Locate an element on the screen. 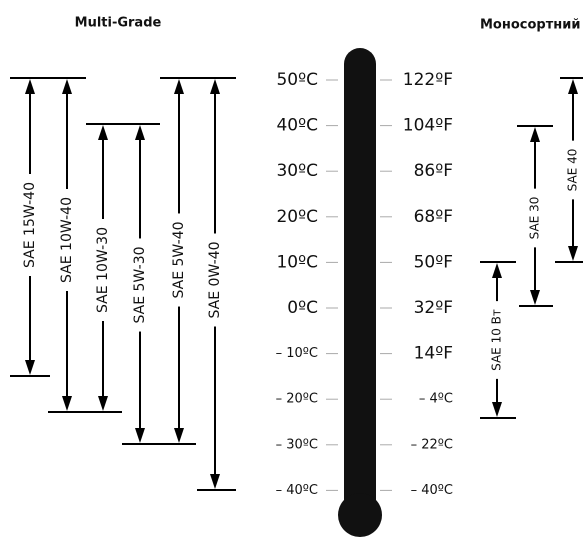 The image size is (583, 537). thermometer-tube is located at coordinates (360, 283).